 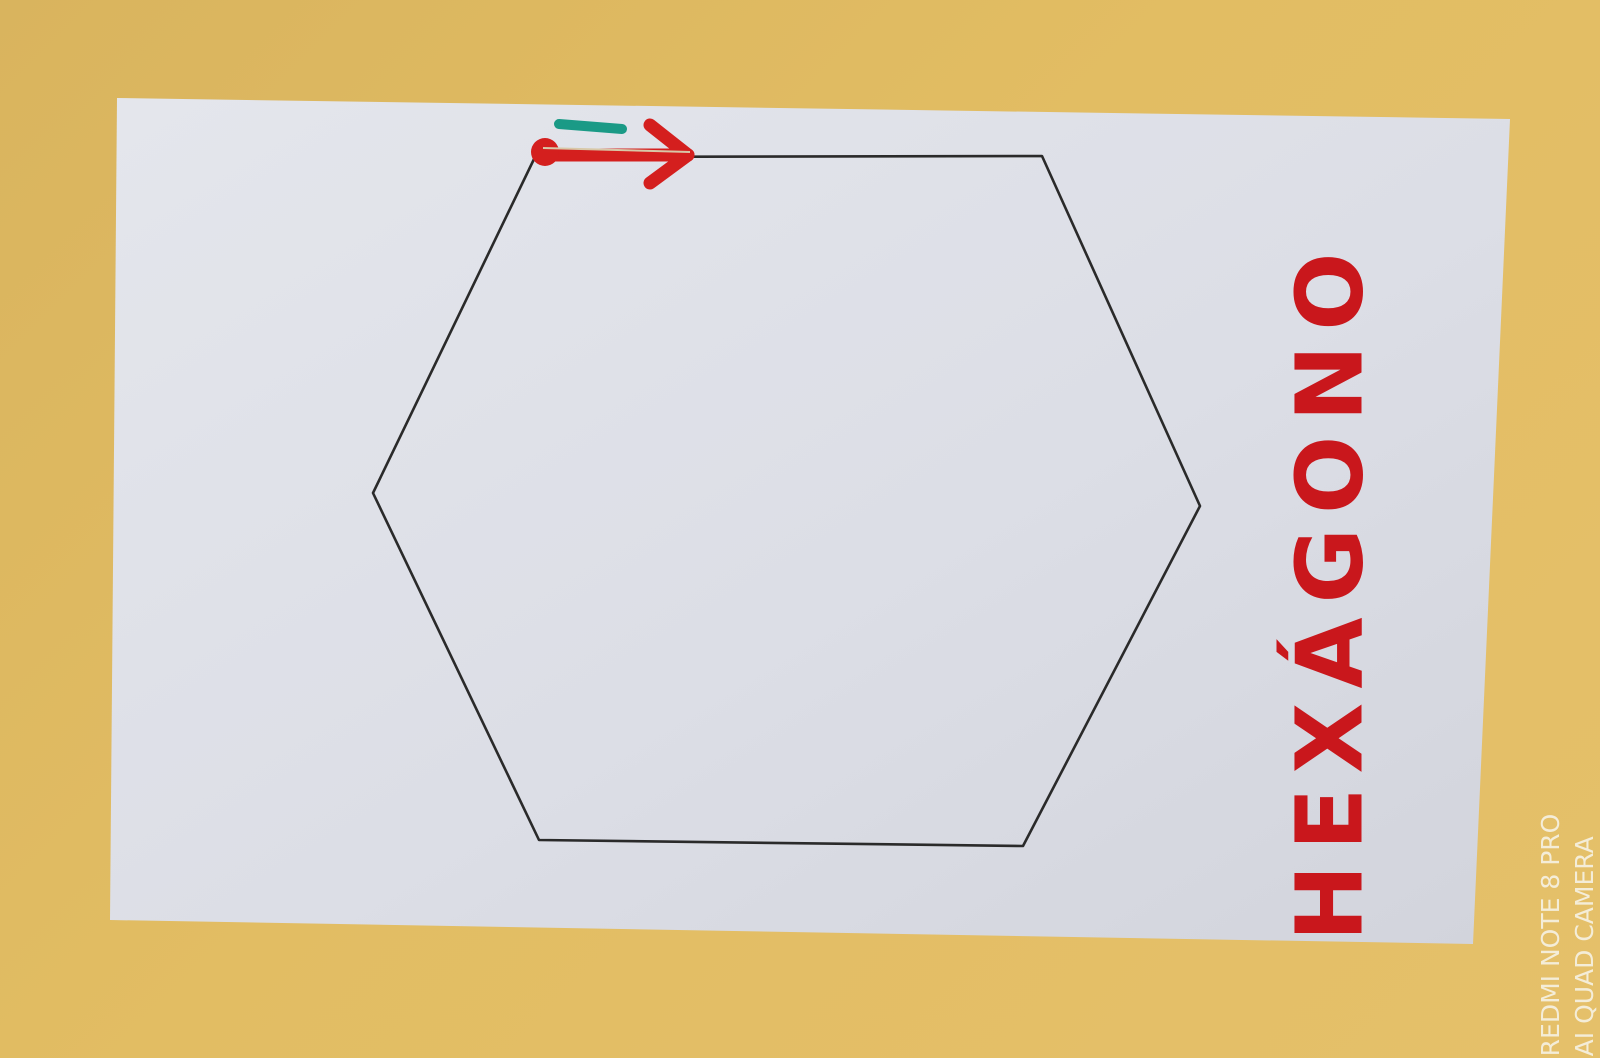 I want to click on green-marker-stroke, so click(x=590, y=126).